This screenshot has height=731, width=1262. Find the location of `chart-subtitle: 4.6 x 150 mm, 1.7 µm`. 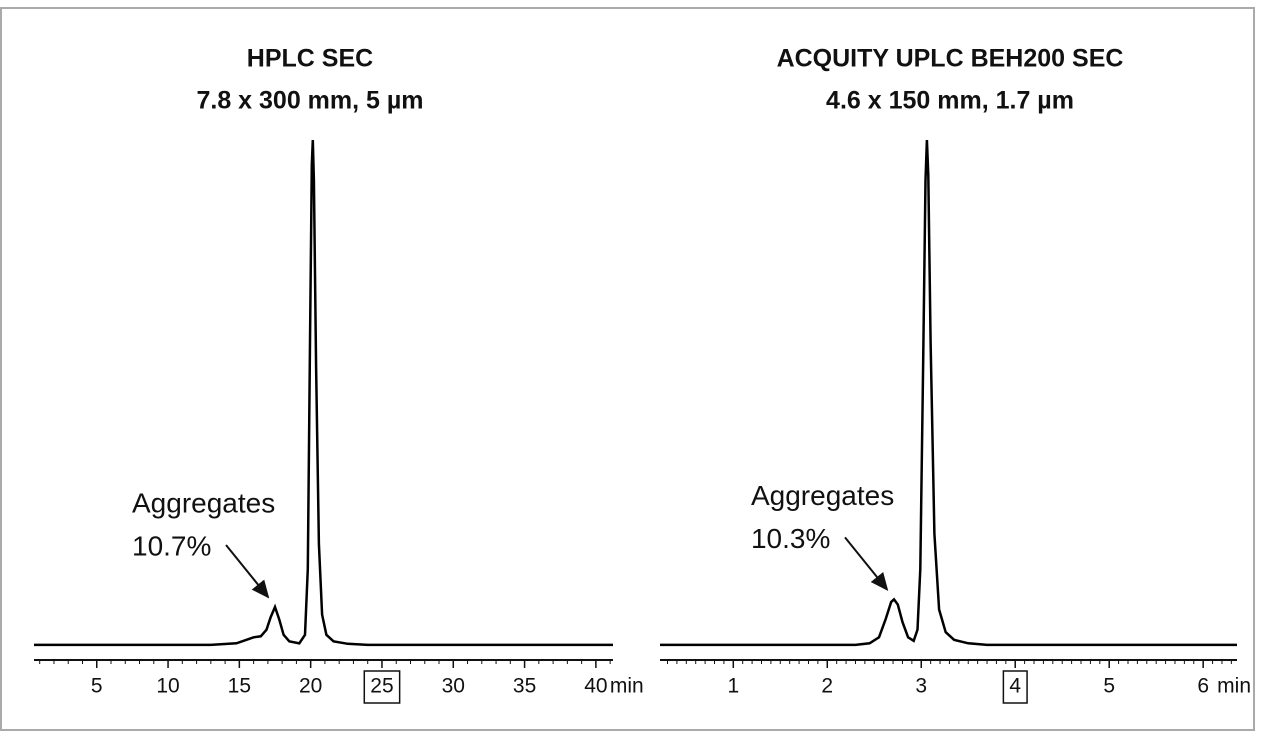

chart-subtitle: 4.6 x 150 mm, 1.7 µm is located at coordinates (950, 101).